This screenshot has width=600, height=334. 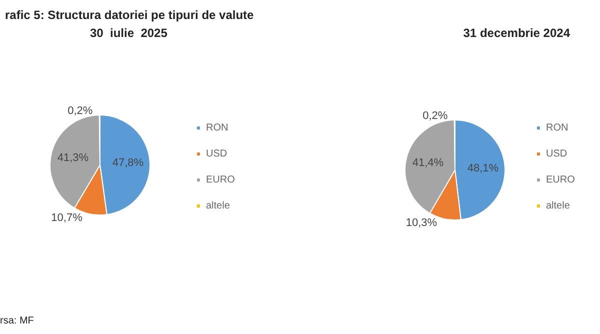 What do you see at coordinates (17, 321) in the screenshot?
I see `text: rsa: MF` at bounding box center [17, 321].